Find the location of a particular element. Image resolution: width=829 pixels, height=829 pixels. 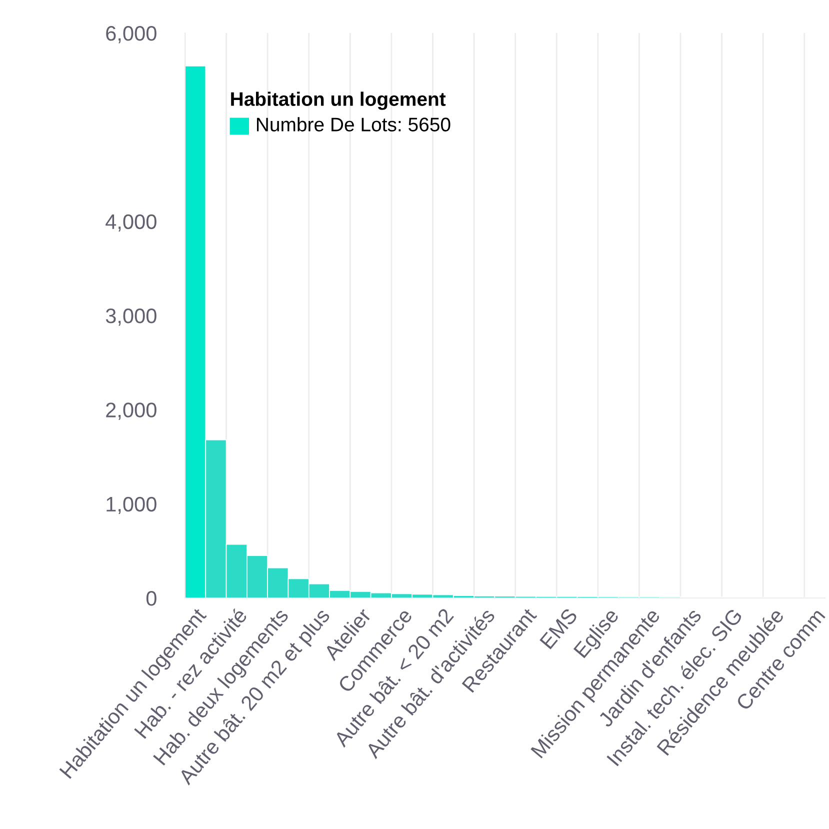

y-tick-label: 0 is located at coordinates (151, 598).